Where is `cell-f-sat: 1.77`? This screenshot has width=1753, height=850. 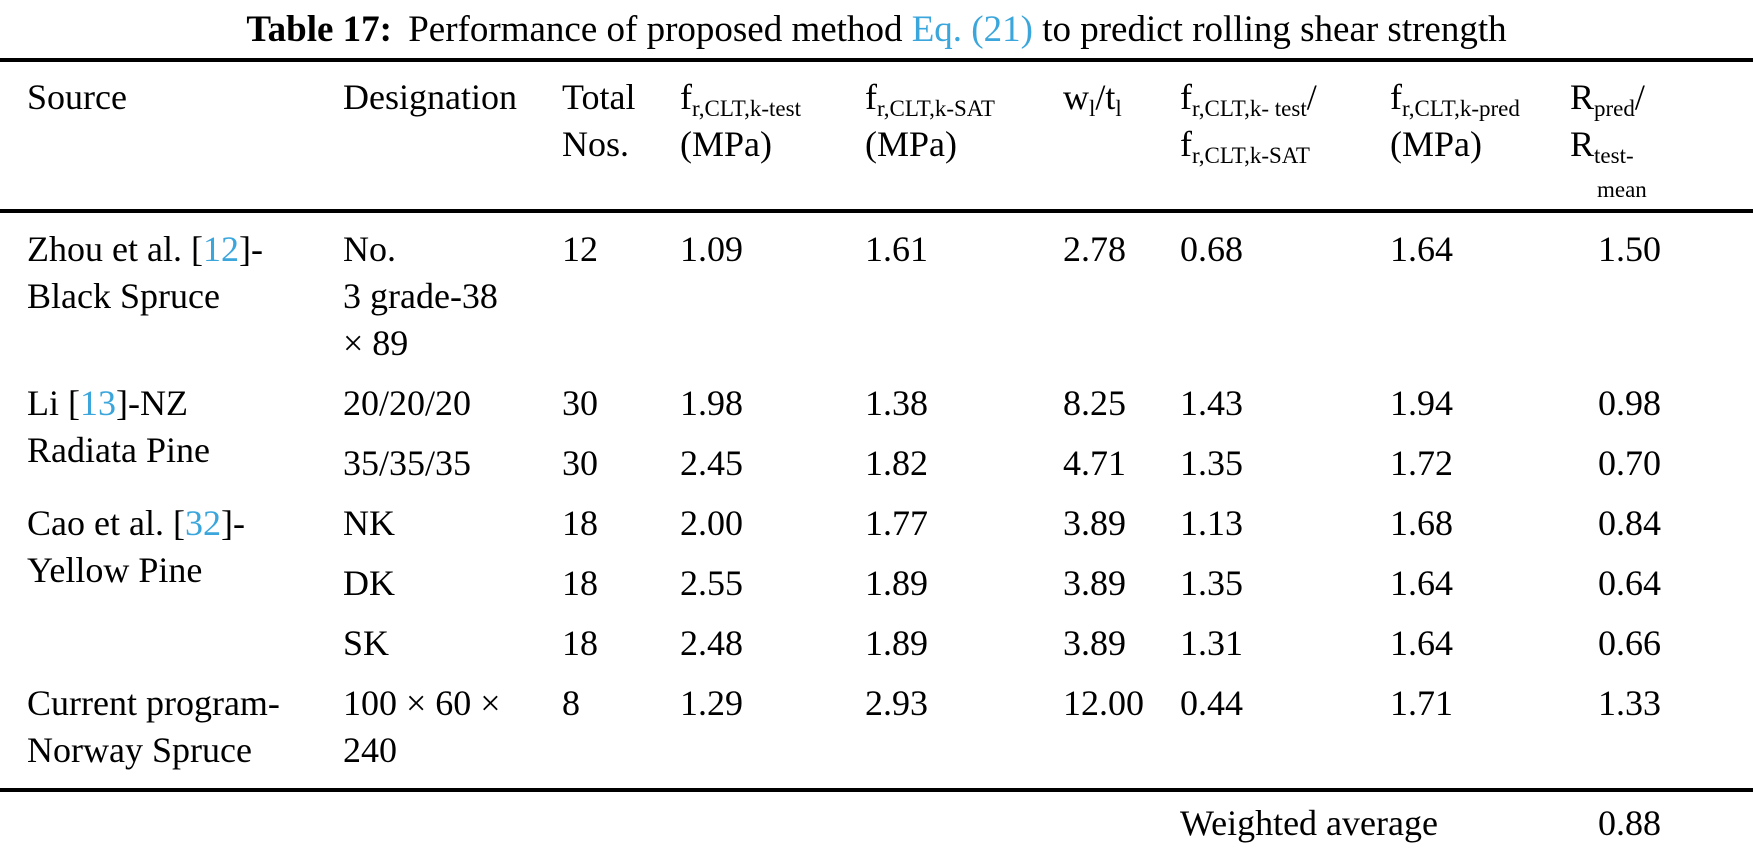 cell-f-sat: 1.77 is located at coordinates (896, 523).